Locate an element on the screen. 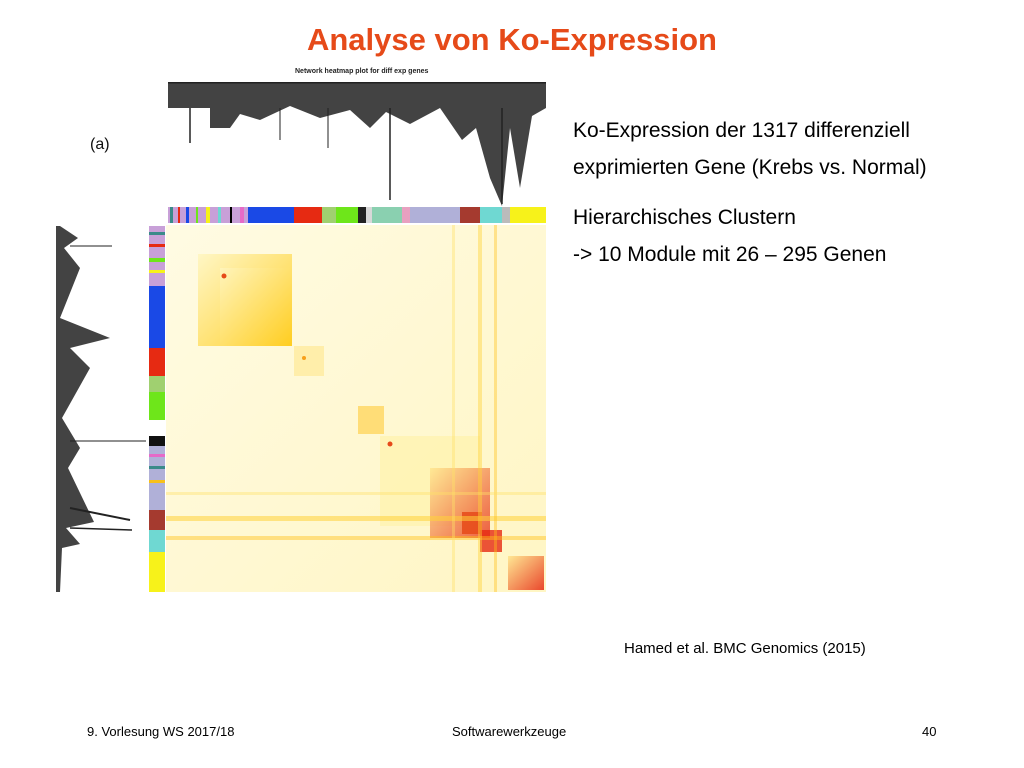 Image resolution: width=1024 pixels, height=768 pixels. bullet-line-1: Ko-Expression der 1317 differenziell is located at coordinates (741, 130).